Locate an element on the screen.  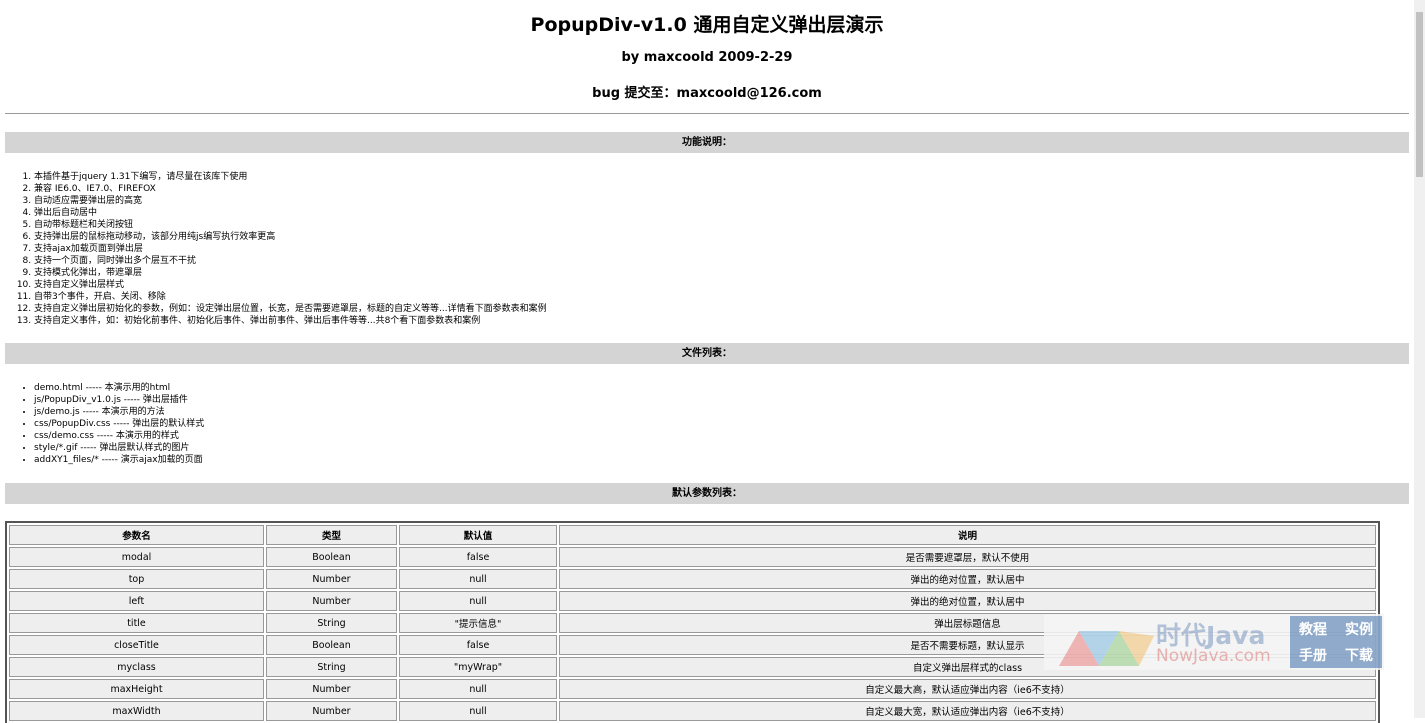
column-header: 说明 is located at coordinates (967, 535).